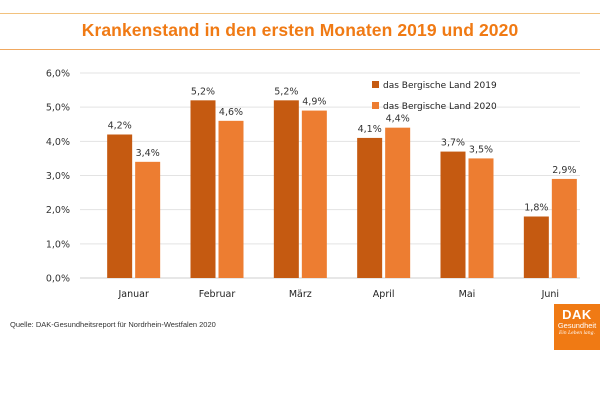 Image resolution: width=600 pixels, height=400 pixels. Describe the element at coordinates (375, 84) in the screenshot. I see `legend-swatch-2019` at that location.